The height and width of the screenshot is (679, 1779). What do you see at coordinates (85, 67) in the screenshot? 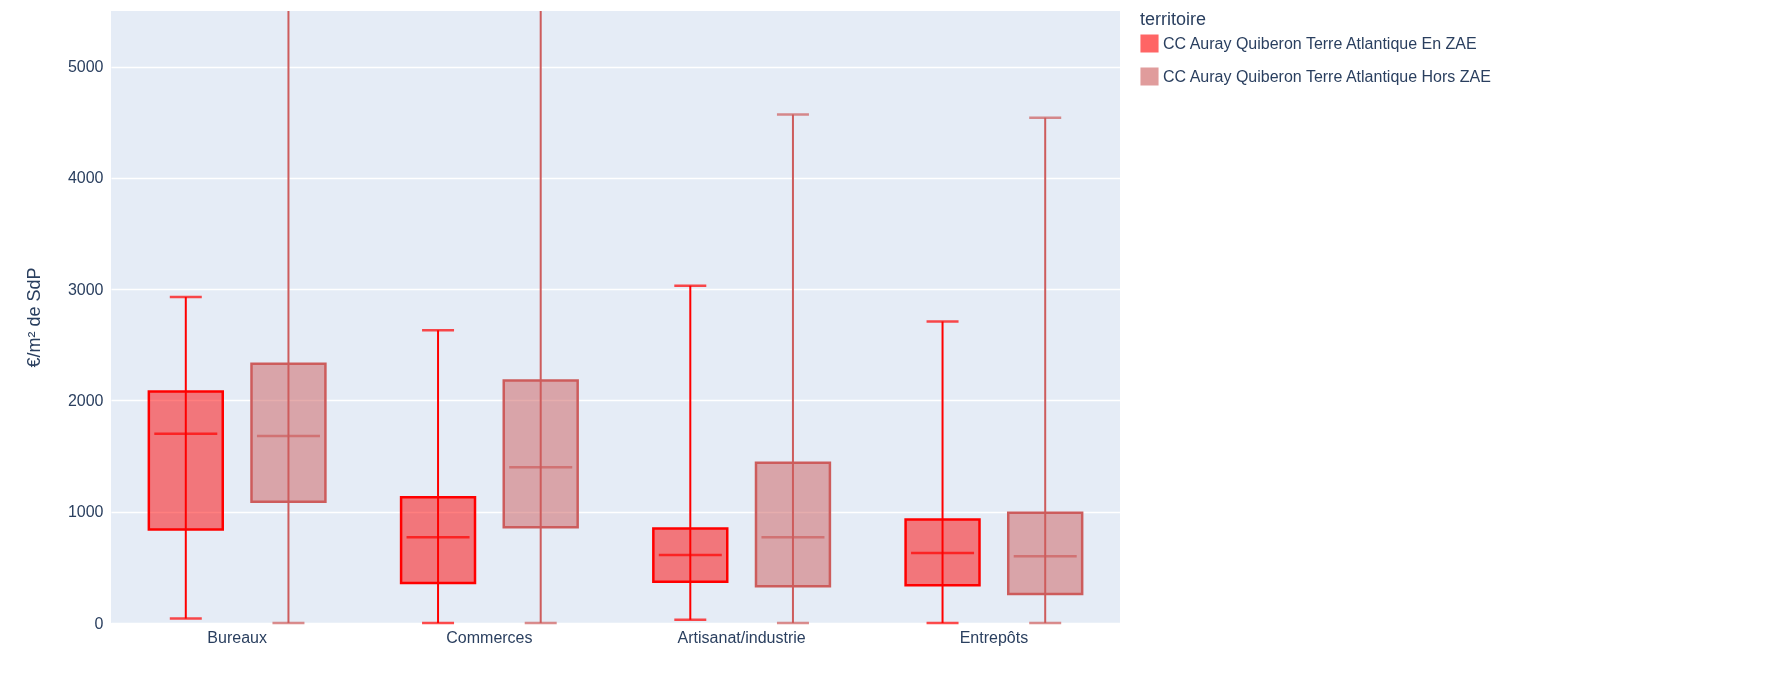
I see `y-tick-label: 5000` at bounding box center [85, 67].